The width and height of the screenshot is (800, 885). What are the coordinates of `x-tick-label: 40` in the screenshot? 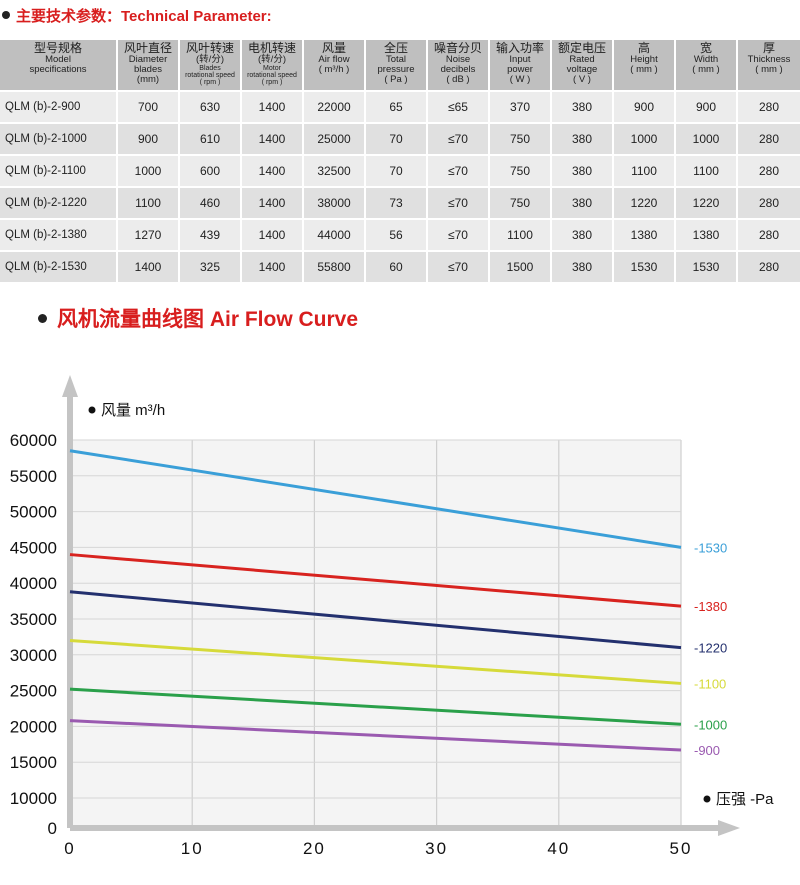 It's located at (558, 848).